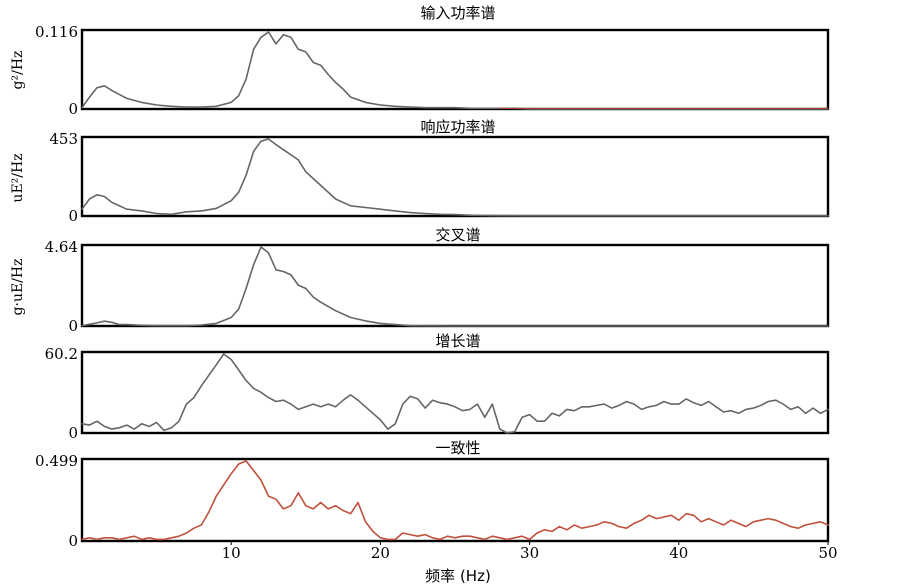  I want to click on y-axis-label: uE²/Hz, so click(18, 177).